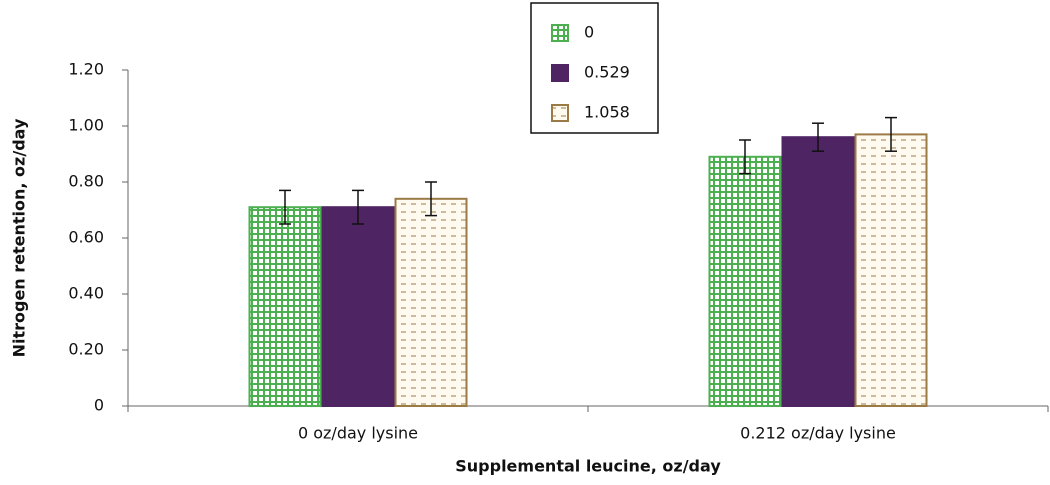 This screenshot has width=1050, height=485. Describe the element at coordinates (86, 237) in the screenshot. I see `y-tick-label: 0.60` at that location.